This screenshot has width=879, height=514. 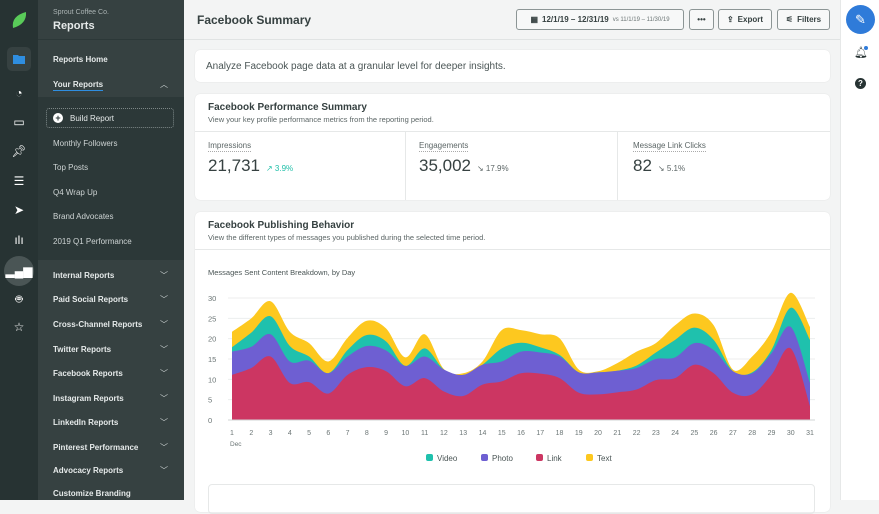 What do you see at coordinates (791, 433) in the screenshot?
I see `x-tick-label: 30` at bounding box center [791, 433].